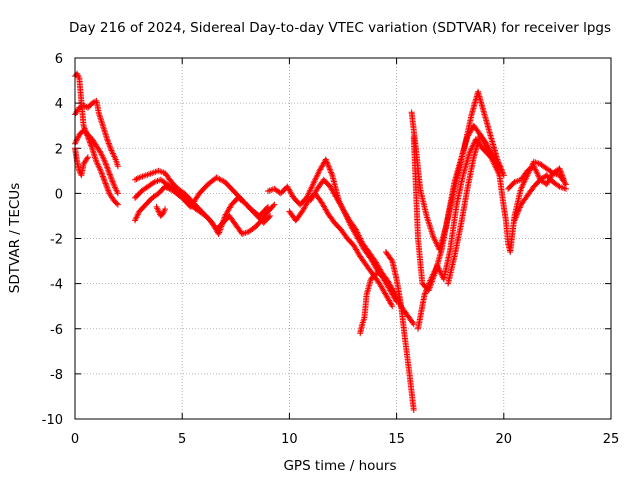 Image resolution: width=640 pixels, height=480 pixels. Describe the element at coordinates (536, 177) in the screenshot. I see `series-t20` at that location.